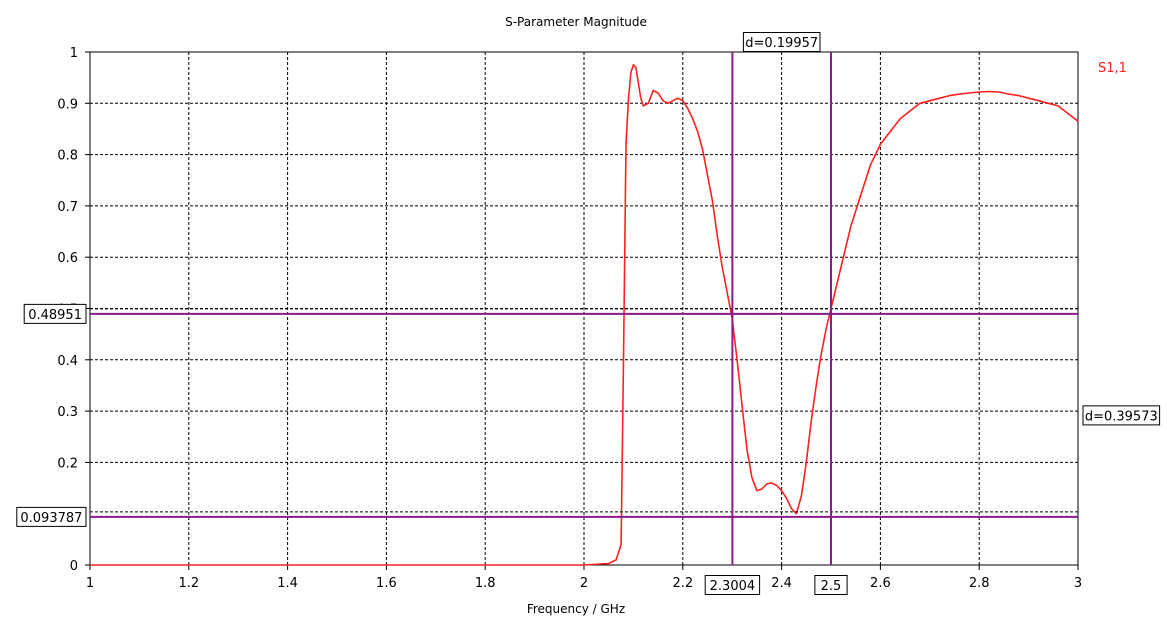 The width and height of the screenshot is (1167, 619). I want to click on x-tick-label: 1.8, so click(485, 583).